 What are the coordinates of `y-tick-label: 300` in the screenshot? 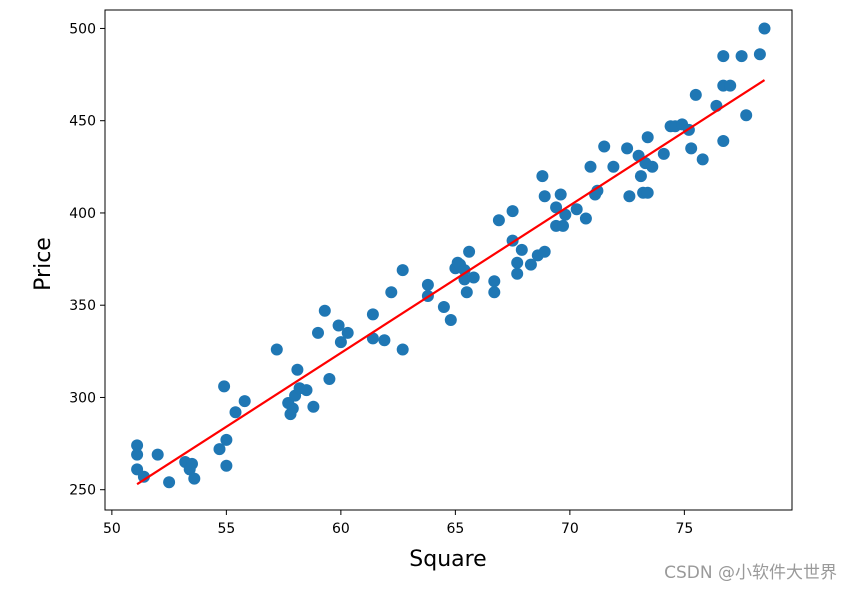 It's located at (82, 398).